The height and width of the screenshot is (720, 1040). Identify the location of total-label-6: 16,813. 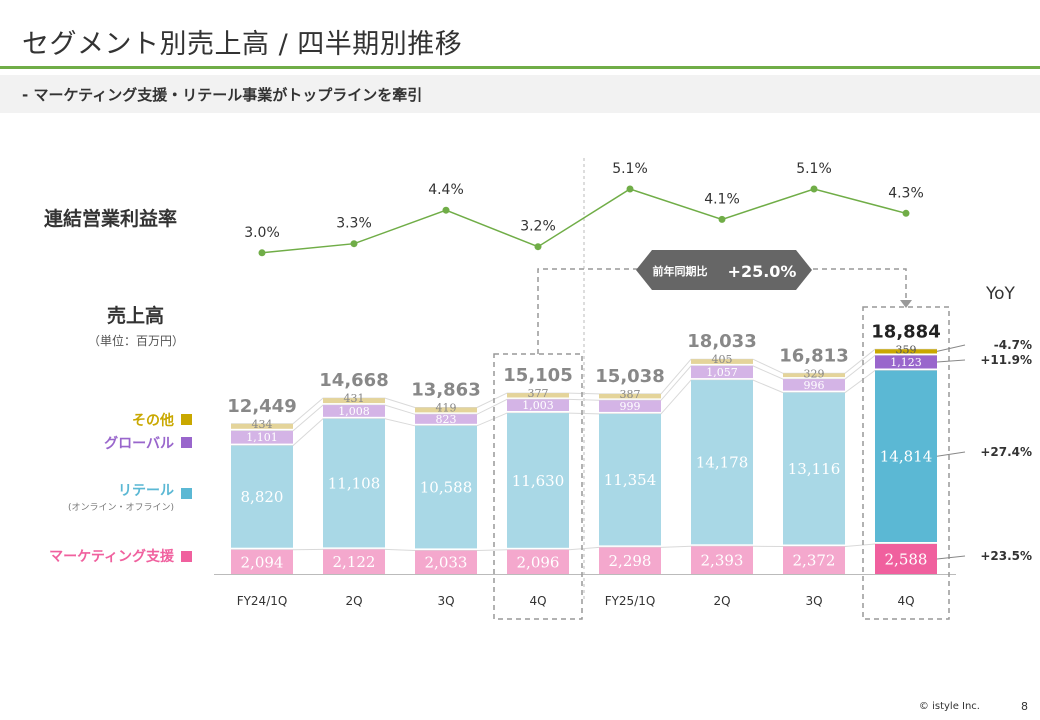
(813, 355).